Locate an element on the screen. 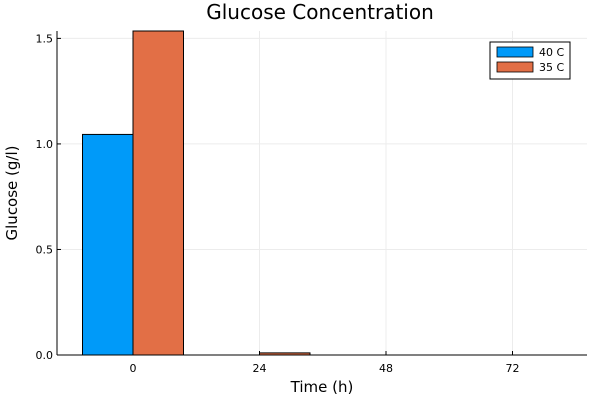  x-axis-label: Time (h) is located at coordinates (322, 387).